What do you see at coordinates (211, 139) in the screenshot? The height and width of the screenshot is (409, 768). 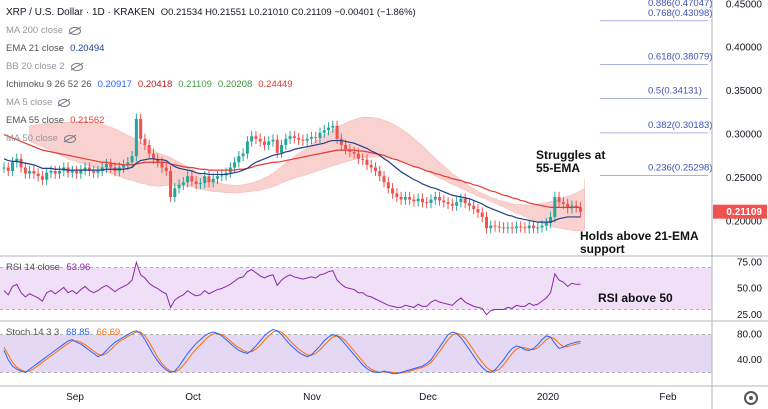 I see `legend-row-ma-50-close: MA 50 close` at bounding box center [211, 139].